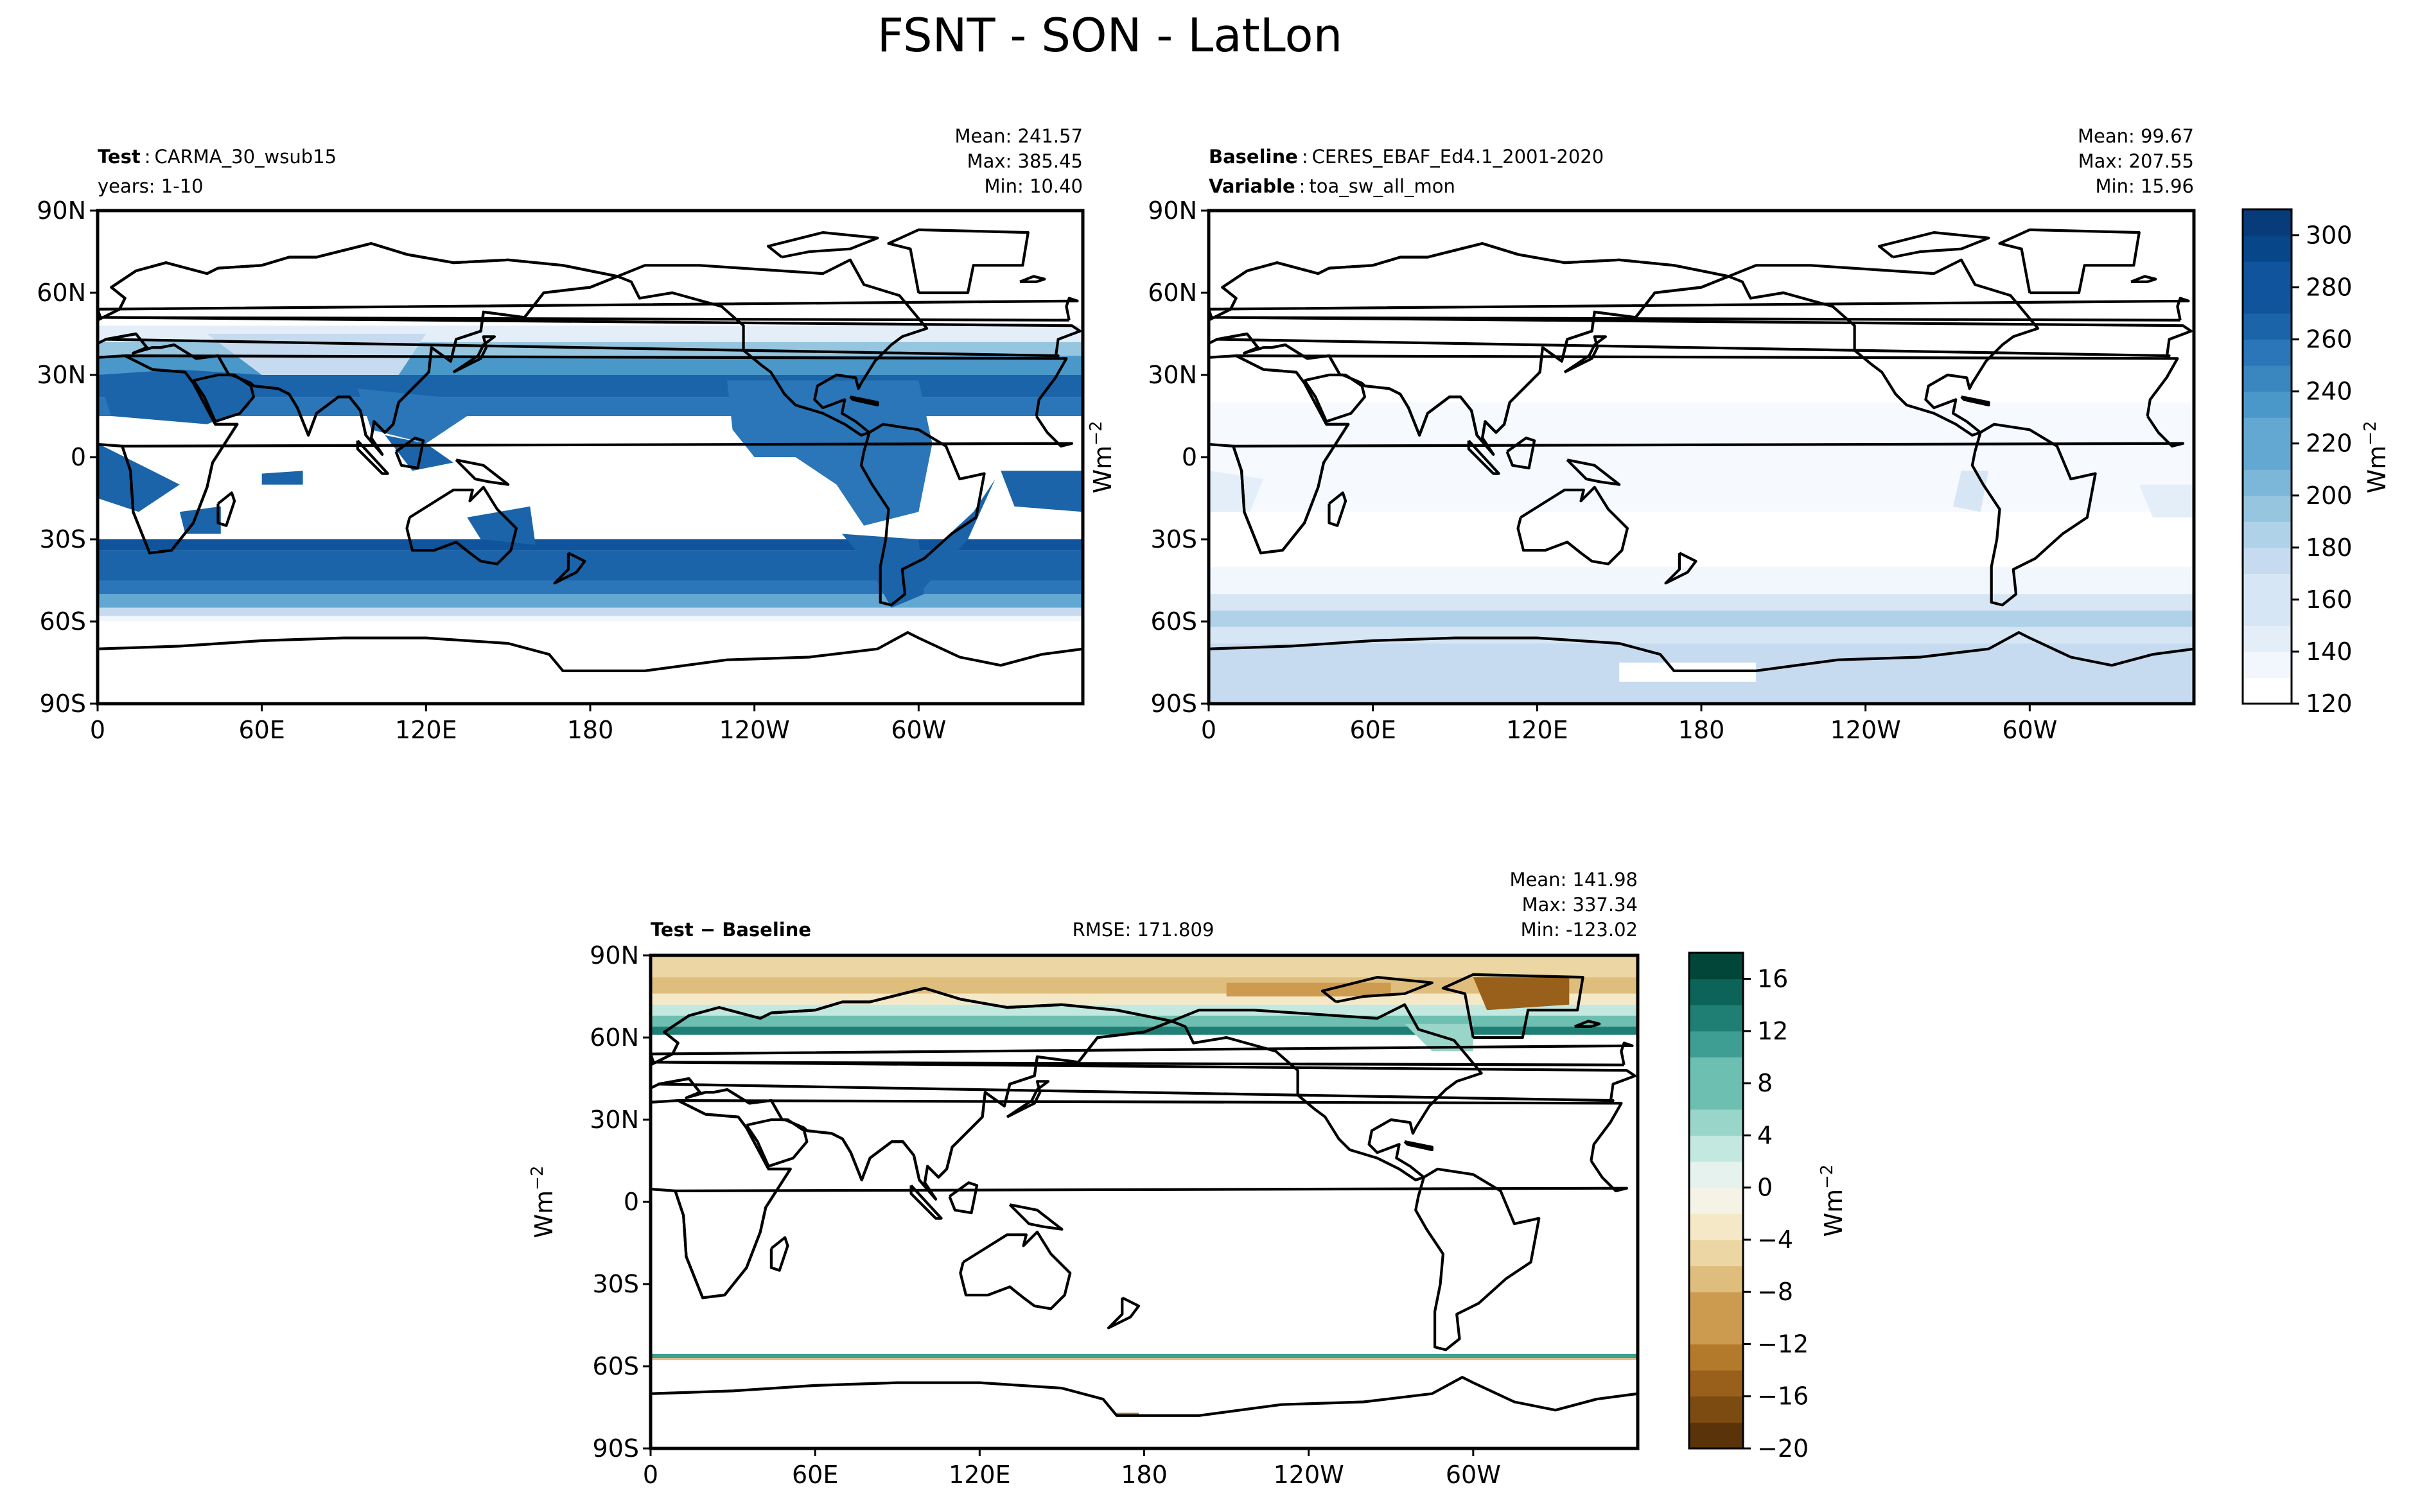 Image resolution: width=2411 pixels, height=1512 pixels. Describe the element at coordinates (958, 261) in the screenshot. I see `coastline-greenland` at that location.